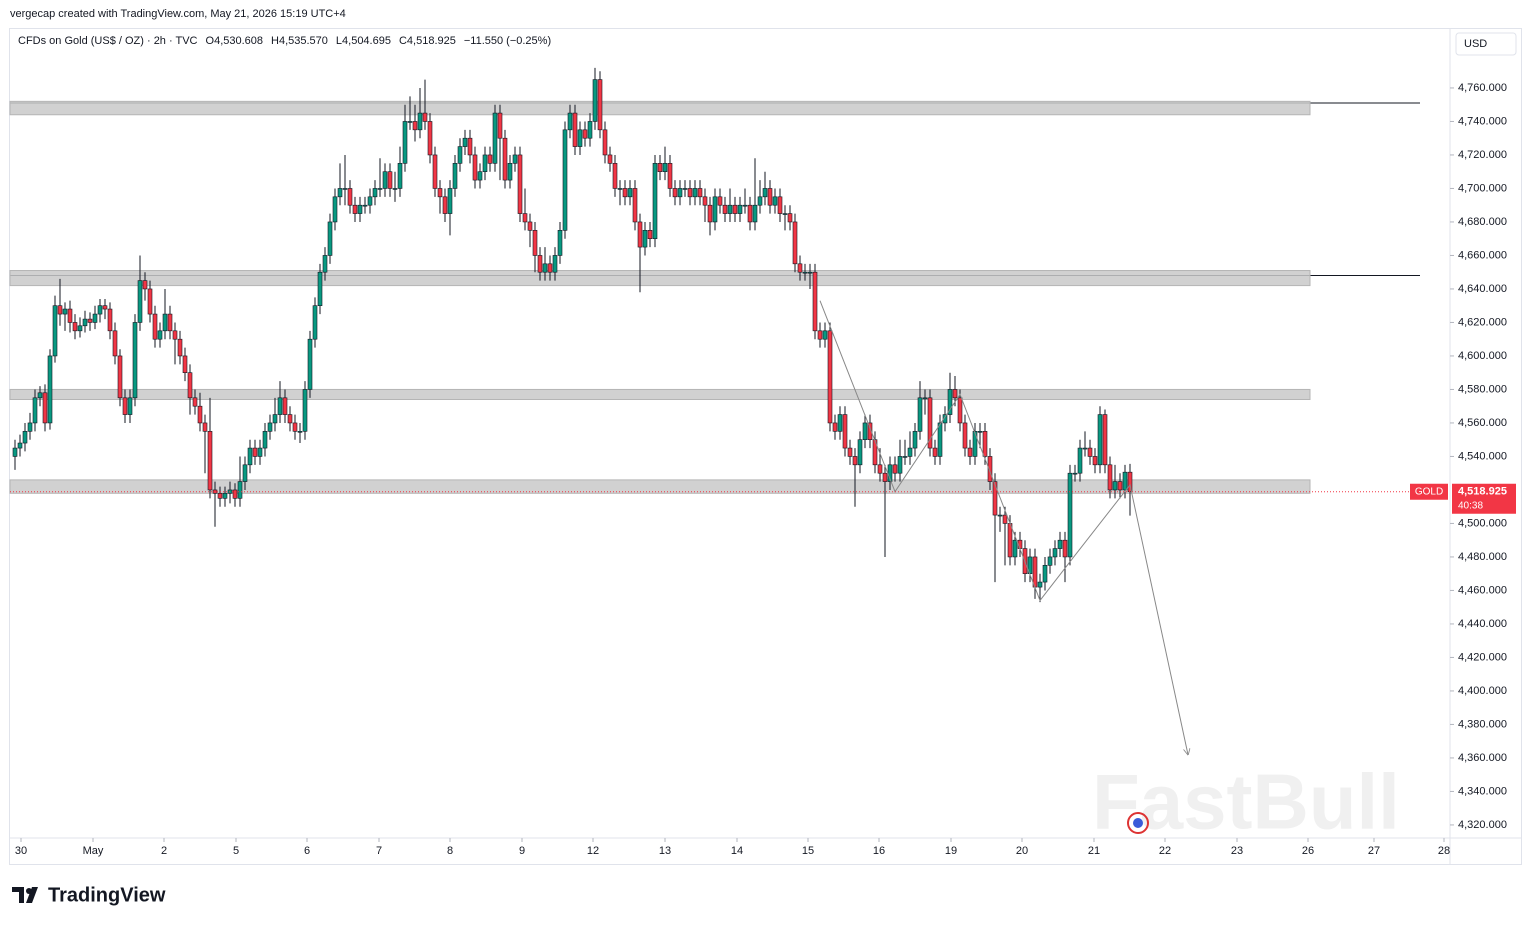 The image size is (1531, 930). Describe the element at coordinates (1470, 505) in the screenshot. I see `countdown-label: 40:38` at that location.